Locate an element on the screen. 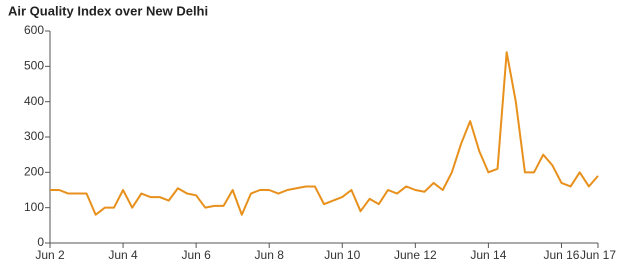 The width and height of the screenshot is (640, 267). x-tick-label: Jun 4 is located at coordinates (123, 255).